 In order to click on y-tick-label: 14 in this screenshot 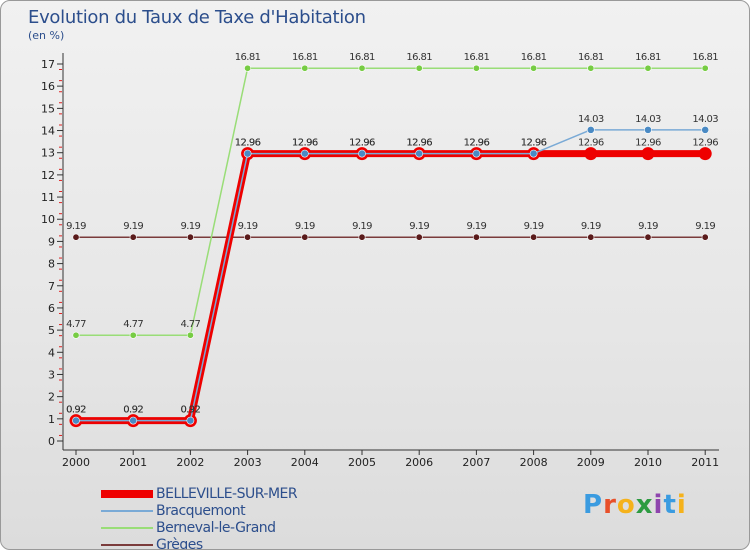, I will do `click(48, 131)`.